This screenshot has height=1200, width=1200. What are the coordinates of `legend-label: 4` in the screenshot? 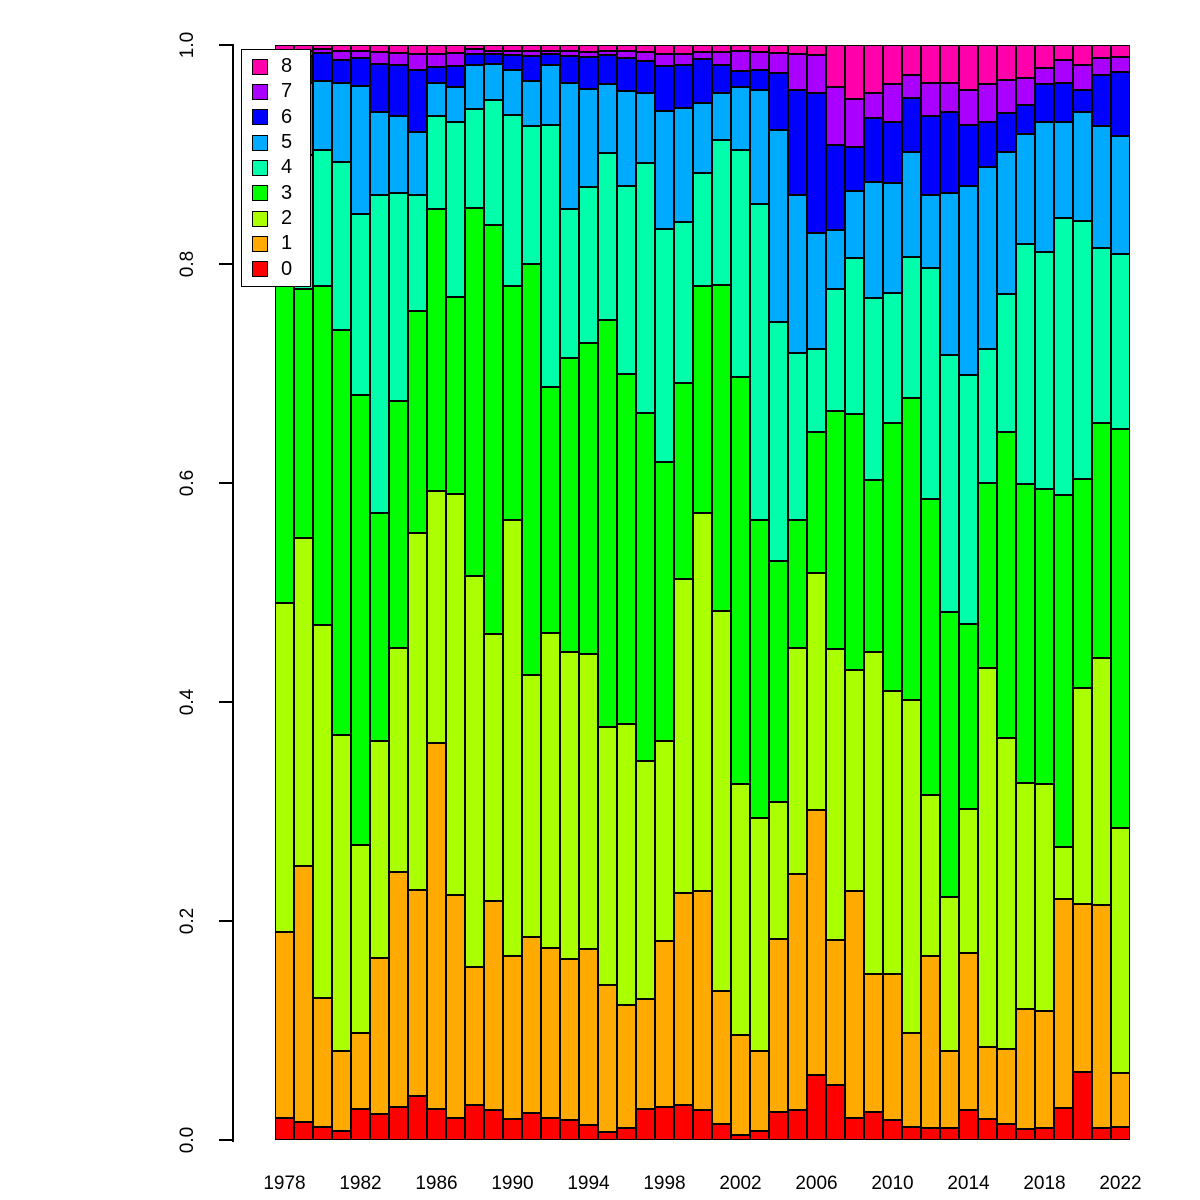 It's located at (287, 167).